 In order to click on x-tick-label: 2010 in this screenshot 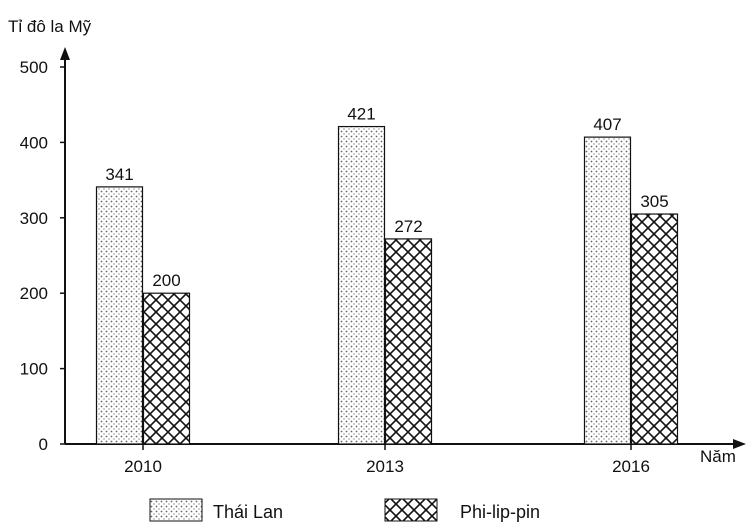, I will do `click(143, 466)`.